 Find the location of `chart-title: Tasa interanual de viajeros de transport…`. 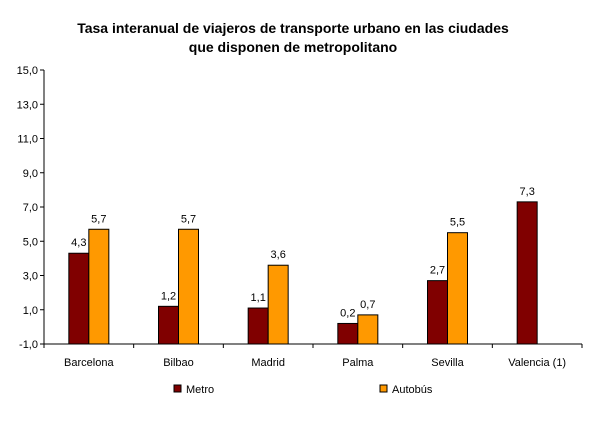

chart-title: Tasa interanual de viajeros de transport… is located at coordinates (293, 37).